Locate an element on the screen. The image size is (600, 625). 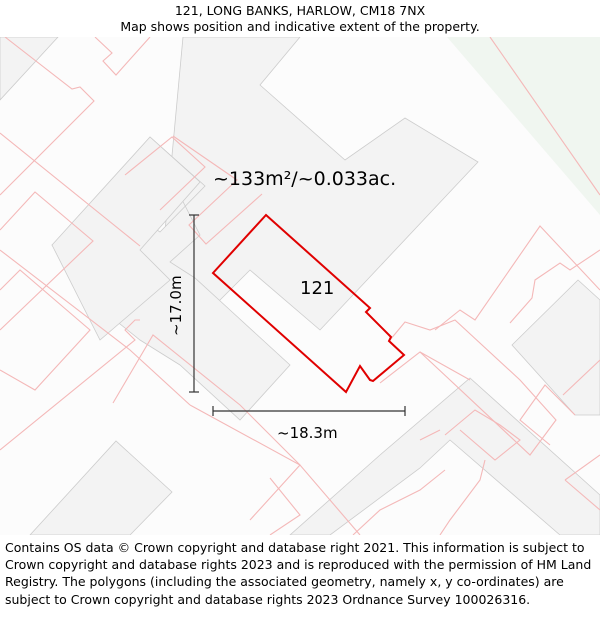
height-label: ~17.0m is located at coordinates (176, 305).